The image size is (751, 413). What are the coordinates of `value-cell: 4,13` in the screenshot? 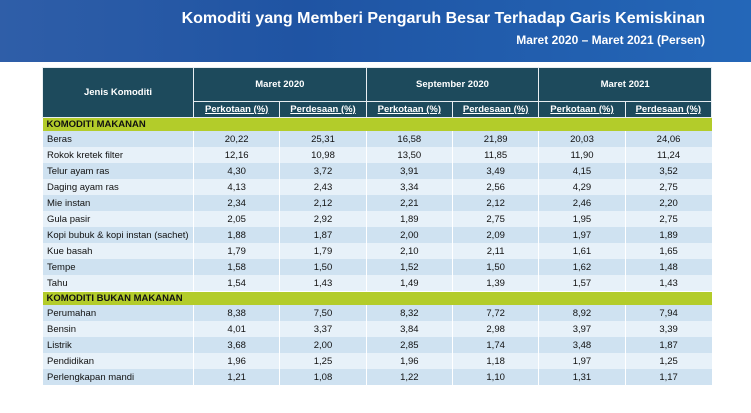 It's located at (236, 187).